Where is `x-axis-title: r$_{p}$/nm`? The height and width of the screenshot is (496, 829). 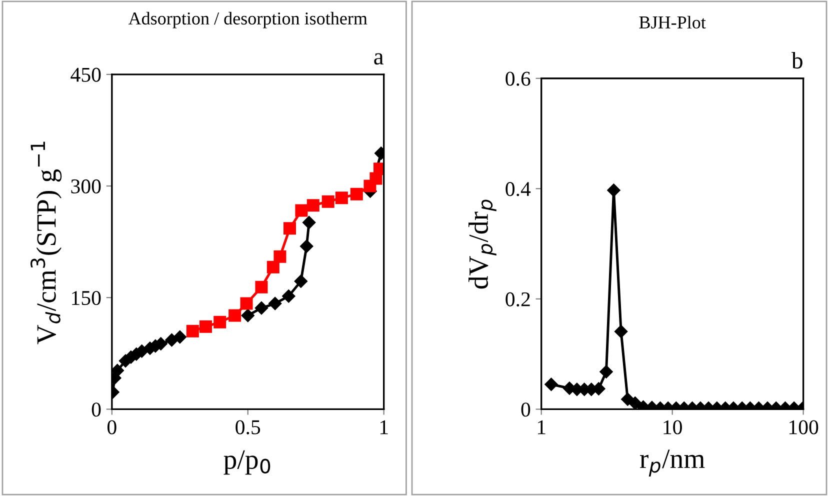 x-axis-title: r$_{p}$/nm is located at coordinates (672, 463).